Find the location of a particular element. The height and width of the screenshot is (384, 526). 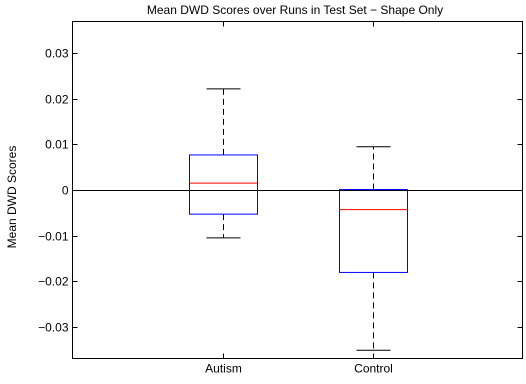

x-tick-label: Control is located at coordinates (373, 369).